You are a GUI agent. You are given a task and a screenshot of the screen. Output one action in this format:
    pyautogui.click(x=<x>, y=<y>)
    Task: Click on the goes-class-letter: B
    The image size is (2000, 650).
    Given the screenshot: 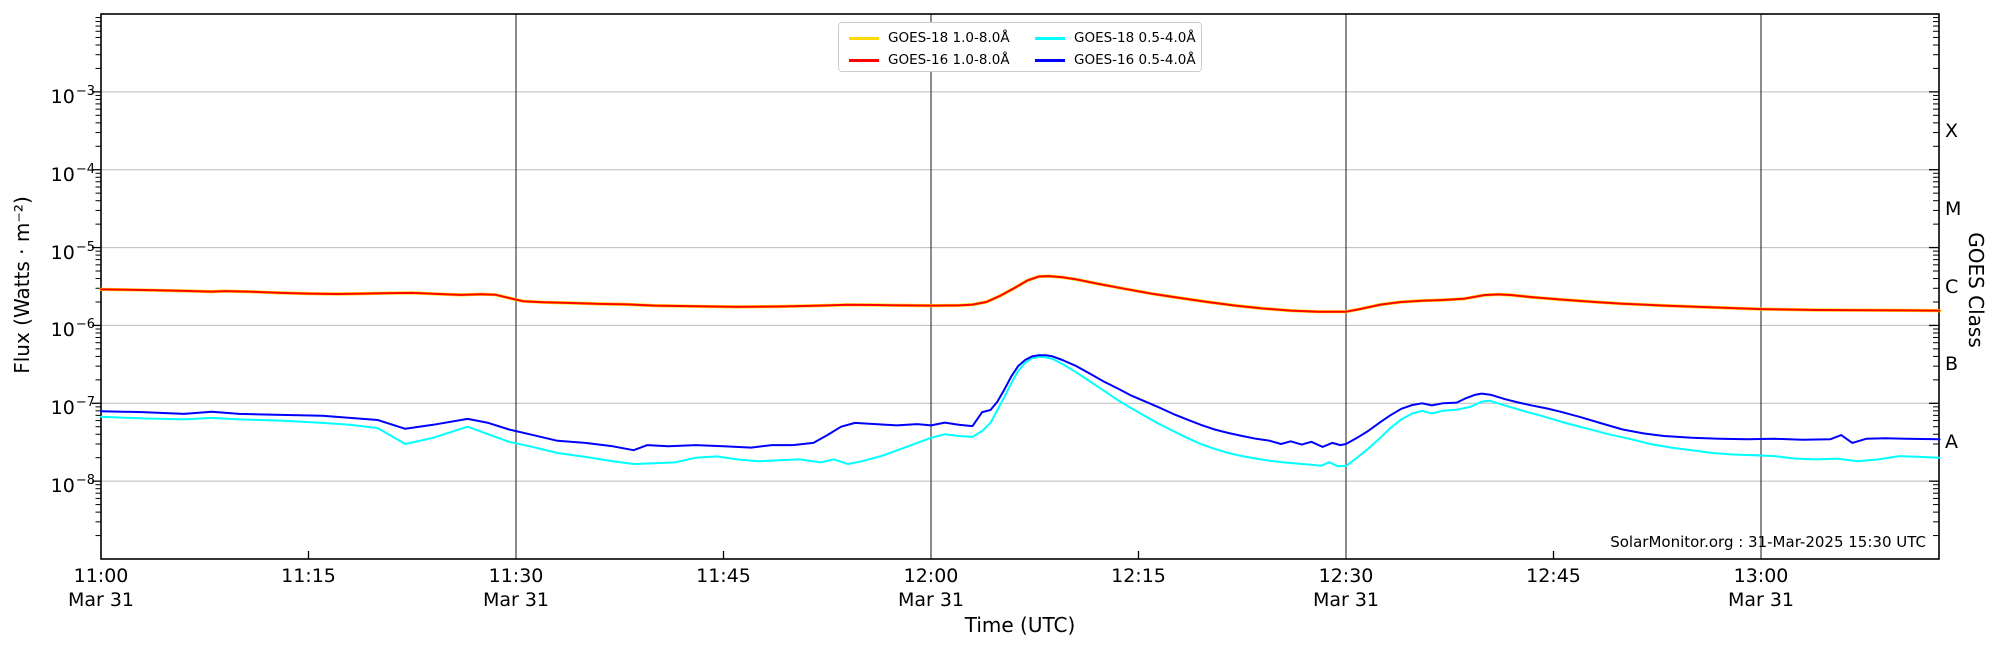 What is the action you would take?
    pyautogui.click(x=1952, y=364)
    